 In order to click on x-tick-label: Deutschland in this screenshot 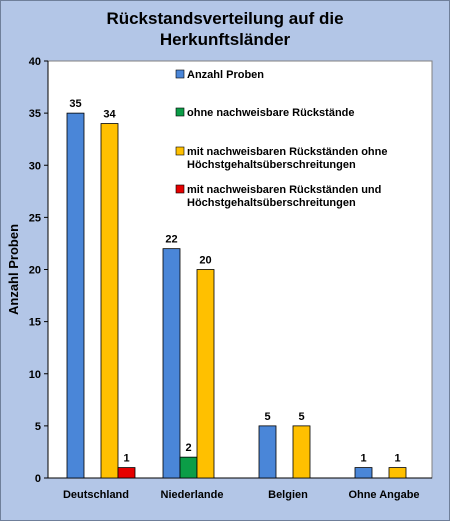, I will do `click(96, 495)`.